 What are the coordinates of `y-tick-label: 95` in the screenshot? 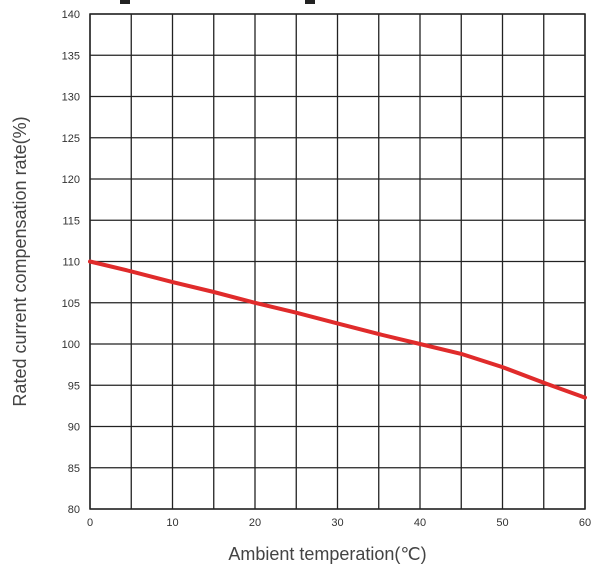 It's located at (74, 386).